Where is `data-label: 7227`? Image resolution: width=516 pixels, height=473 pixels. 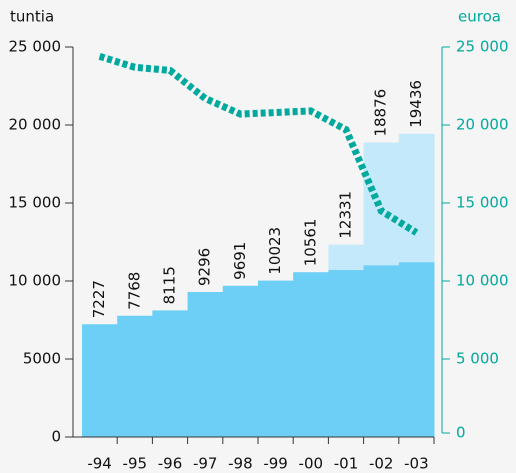
data-label: 7227 is located at coordinates (99, 299).